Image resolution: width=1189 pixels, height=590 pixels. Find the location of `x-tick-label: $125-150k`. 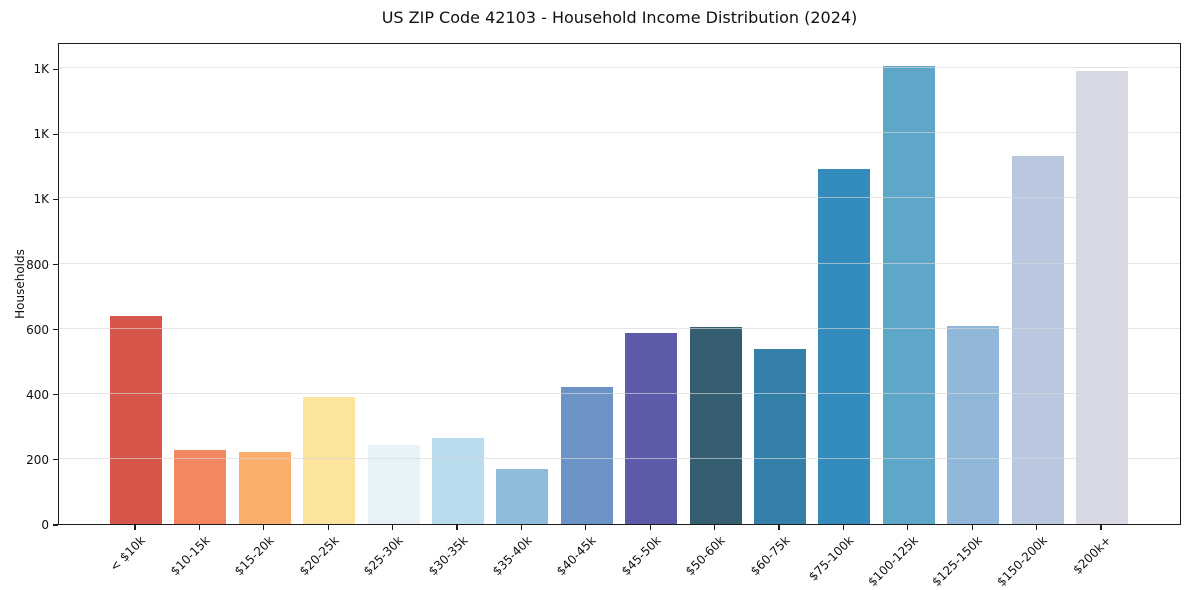

x-tick-label: $125-150k is located at coordinates (957, 561).